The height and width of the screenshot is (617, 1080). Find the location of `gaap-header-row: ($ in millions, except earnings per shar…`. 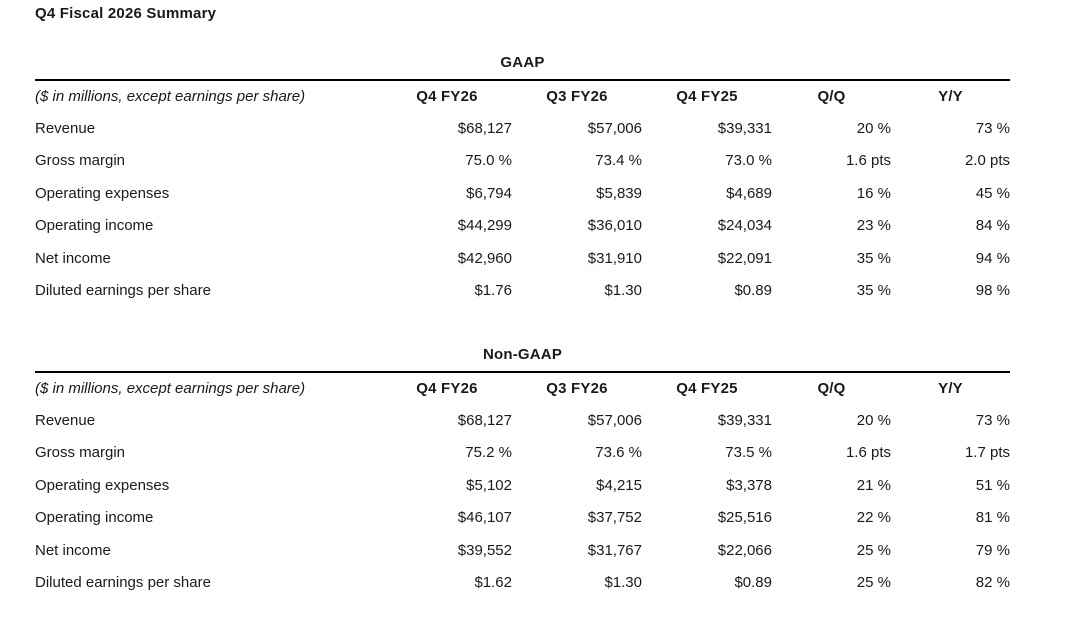

gaap-header-row: ($ in millions, except earnings per shar… is located at coordinates (522, 95).